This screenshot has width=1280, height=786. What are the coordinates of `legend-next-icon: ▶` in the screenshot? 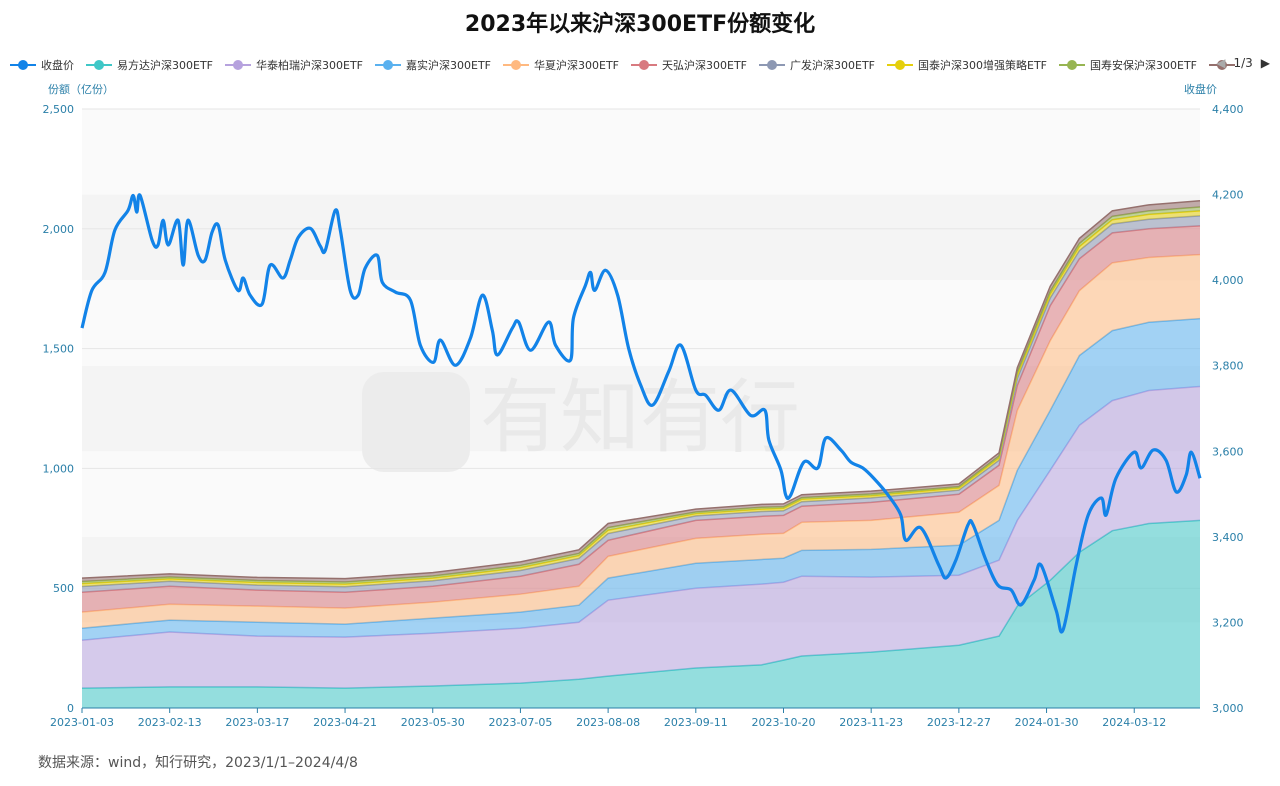 It's located at (1265, 63).